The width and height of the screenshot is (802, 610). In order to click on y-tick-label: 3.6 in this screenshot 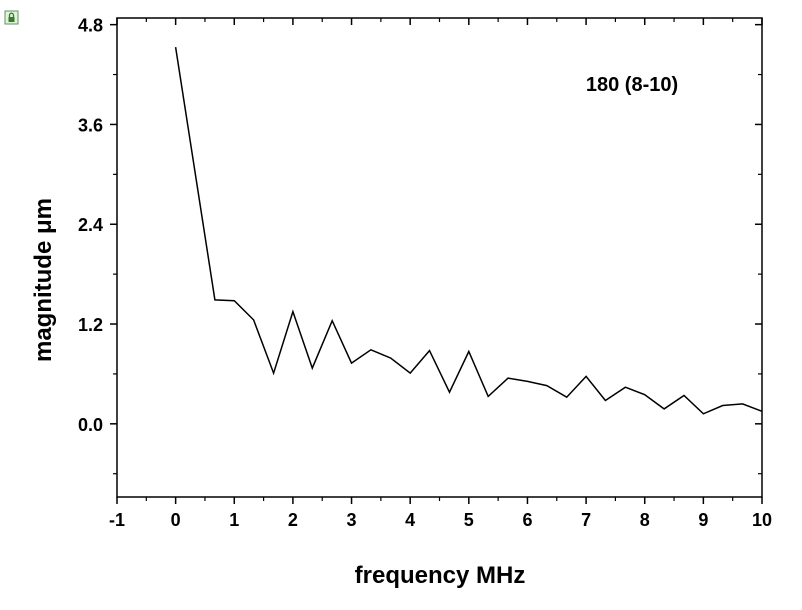, I will do `click(90, 125)`.